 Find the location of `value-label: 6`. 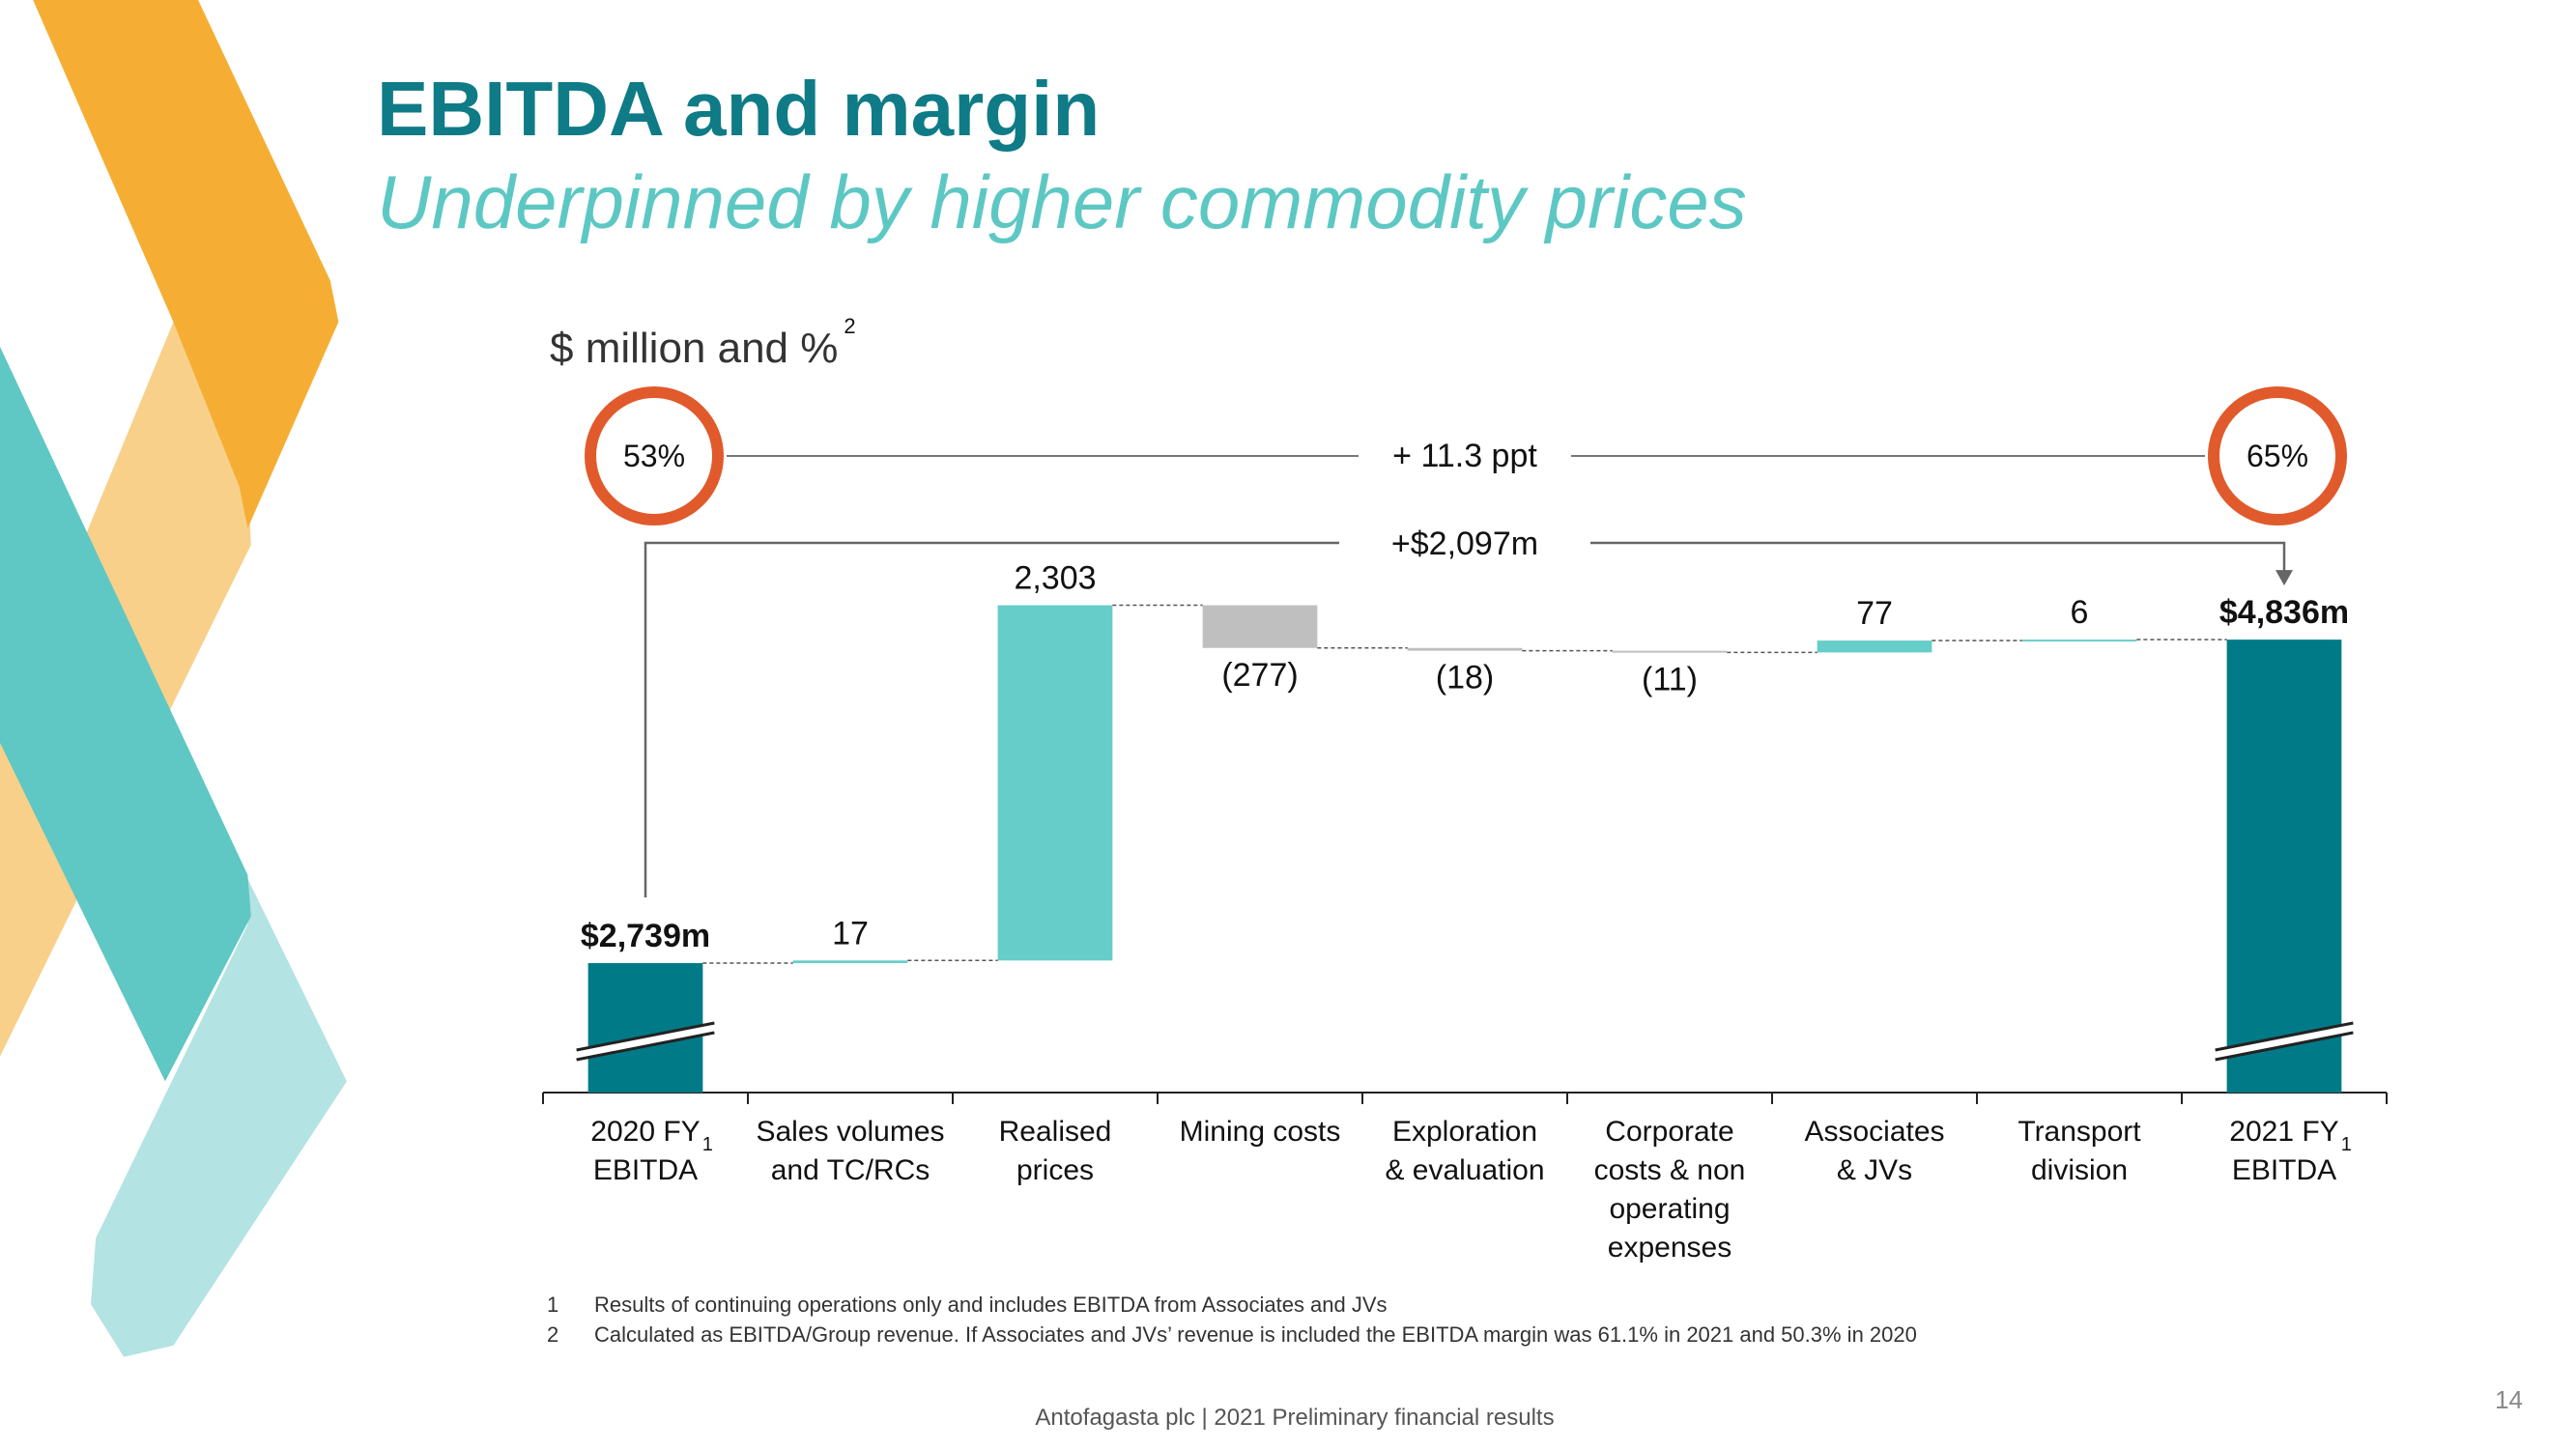

value-label: 6 is located at coordinates (2080, 612).